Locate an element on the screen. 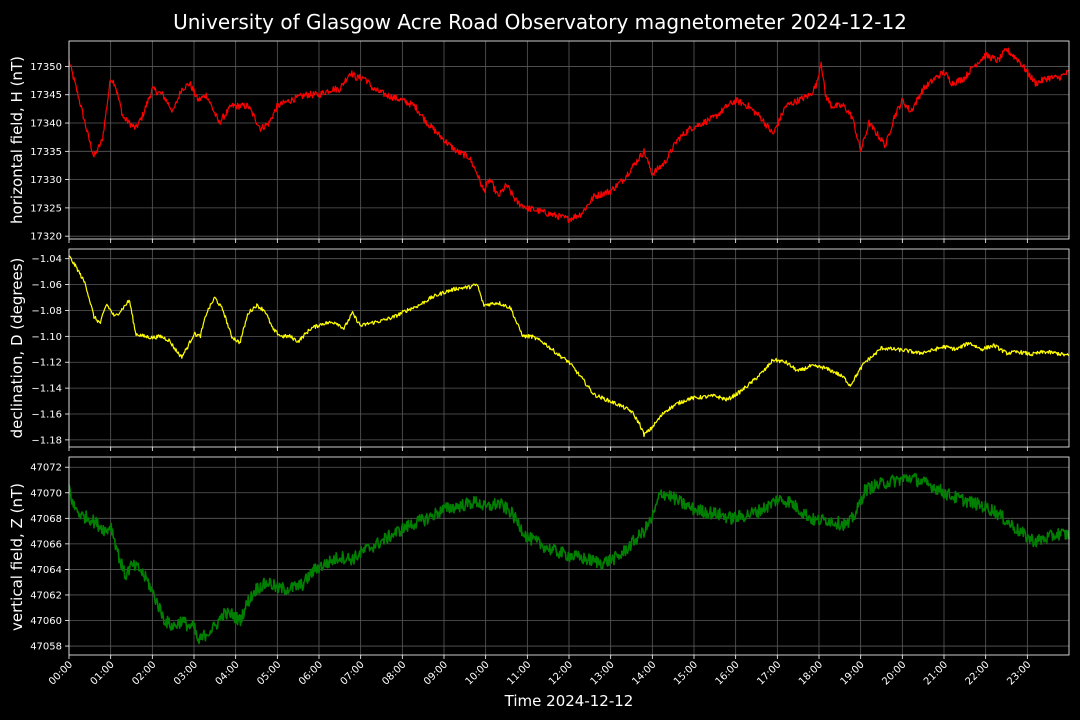 The height and width of the screenshot is (720, 1080). x-tick-label: 17:00 is located at coordinates (769, 673).